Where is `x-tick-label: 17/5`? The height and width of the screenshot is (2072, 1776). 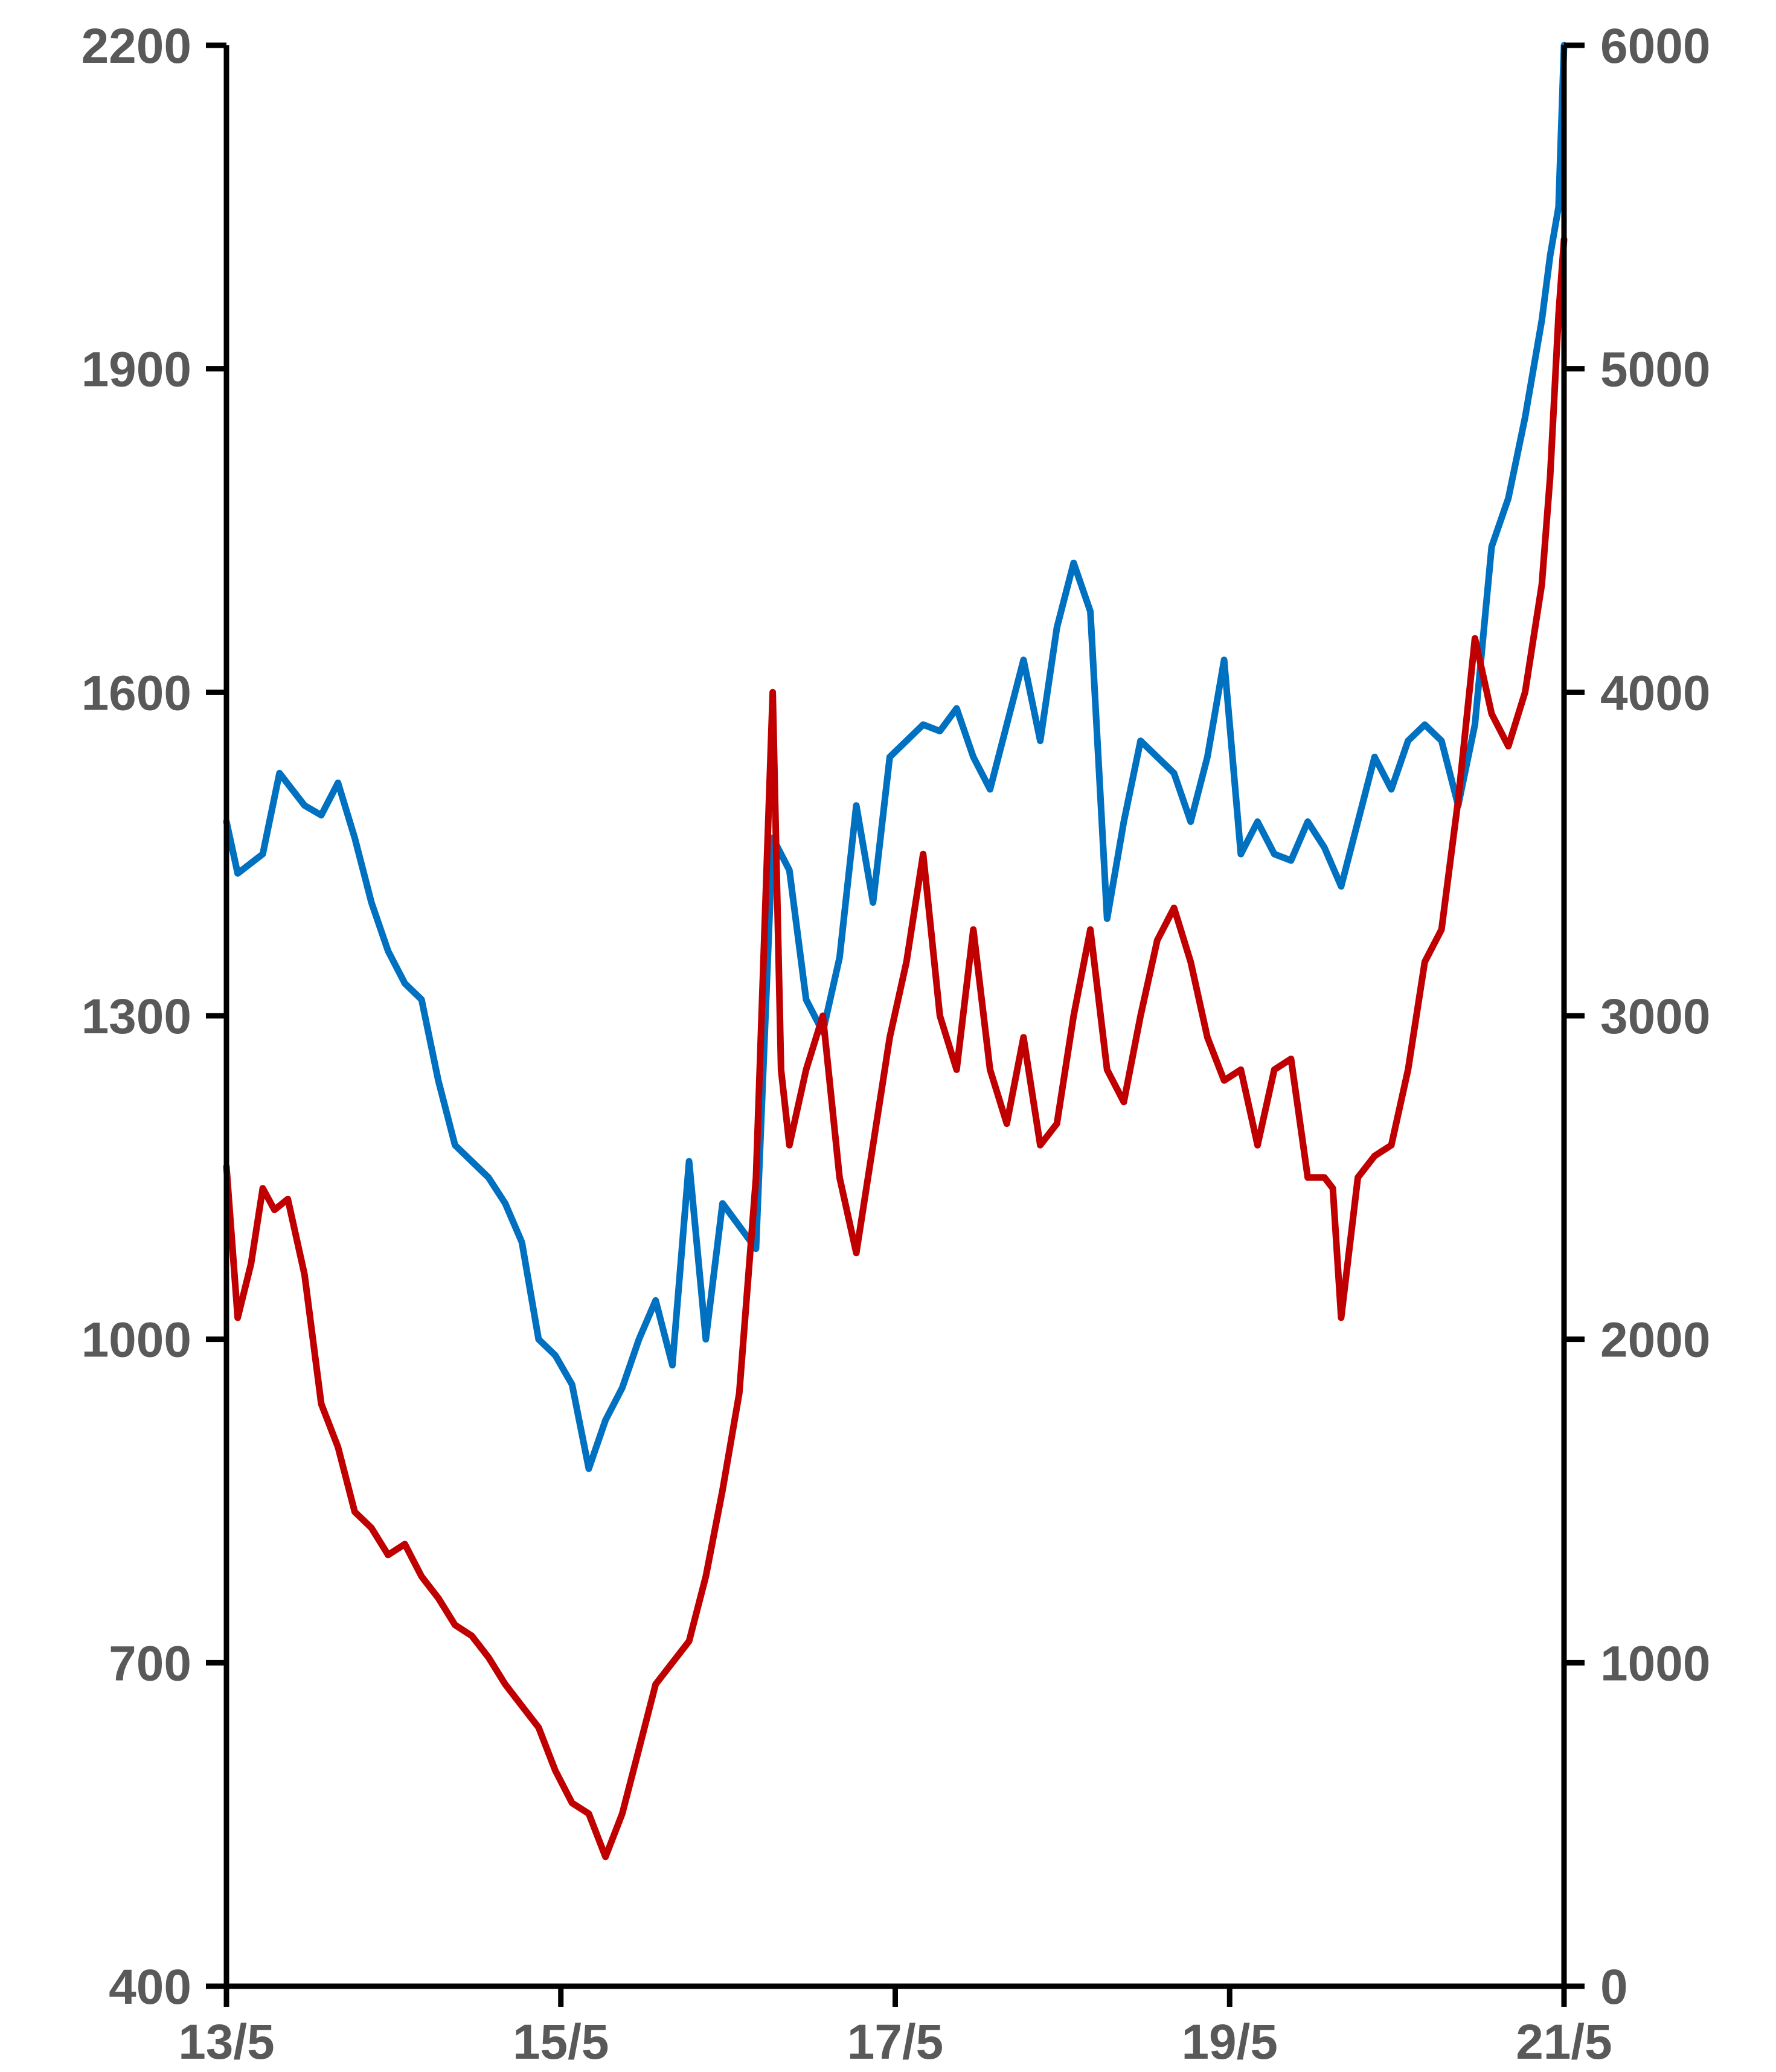 x-tick-label: 17/5 is located at coordinates (895, 2043).